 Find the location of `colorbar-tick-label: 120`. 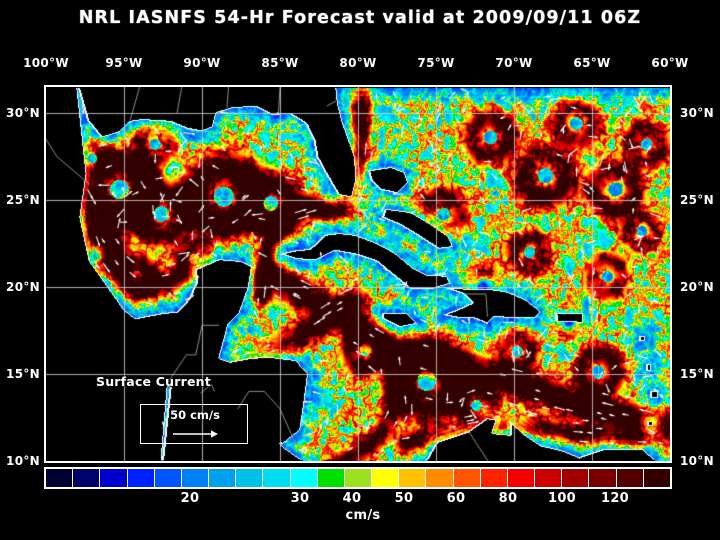

colorbar-tick-label: 120 is located at coordinates (615, 498).